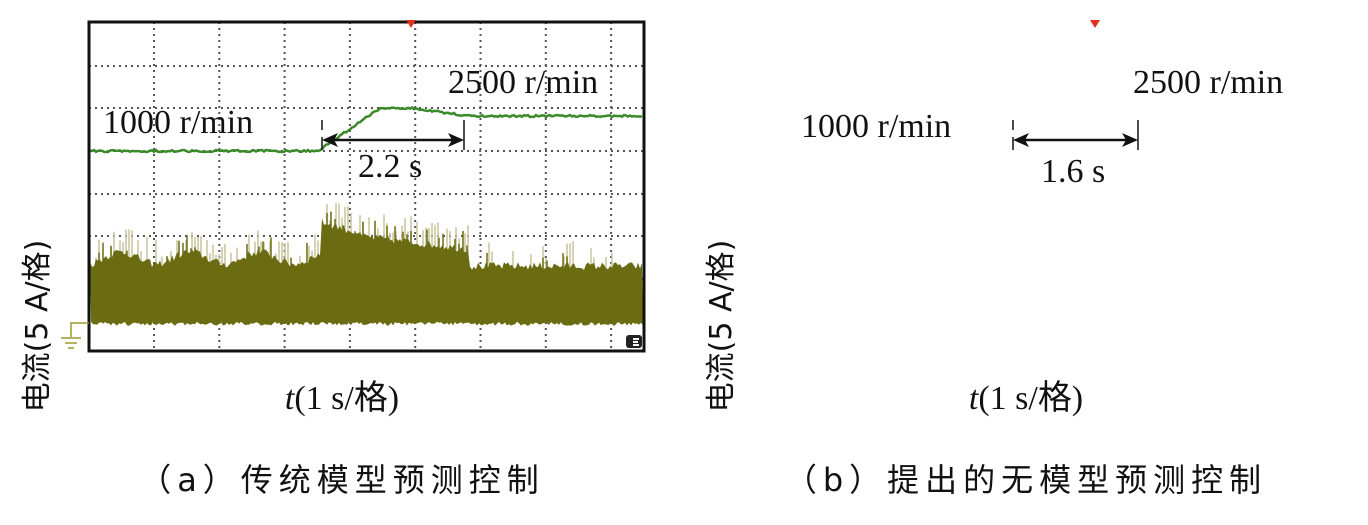 This screenshot has width=1368, height=525. I want to click on current-trace, so click(366, 264).